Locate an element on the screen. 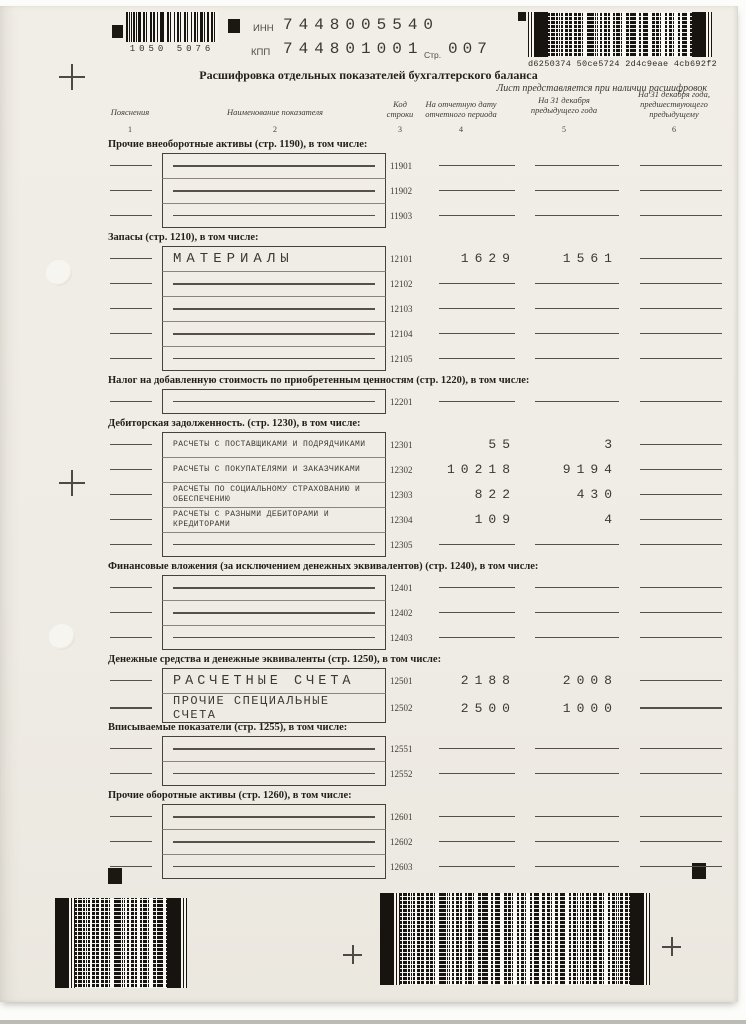 The height and width of the screenshot is (1024, 746). cell-value: 3 is located at coordinates (611, 444).